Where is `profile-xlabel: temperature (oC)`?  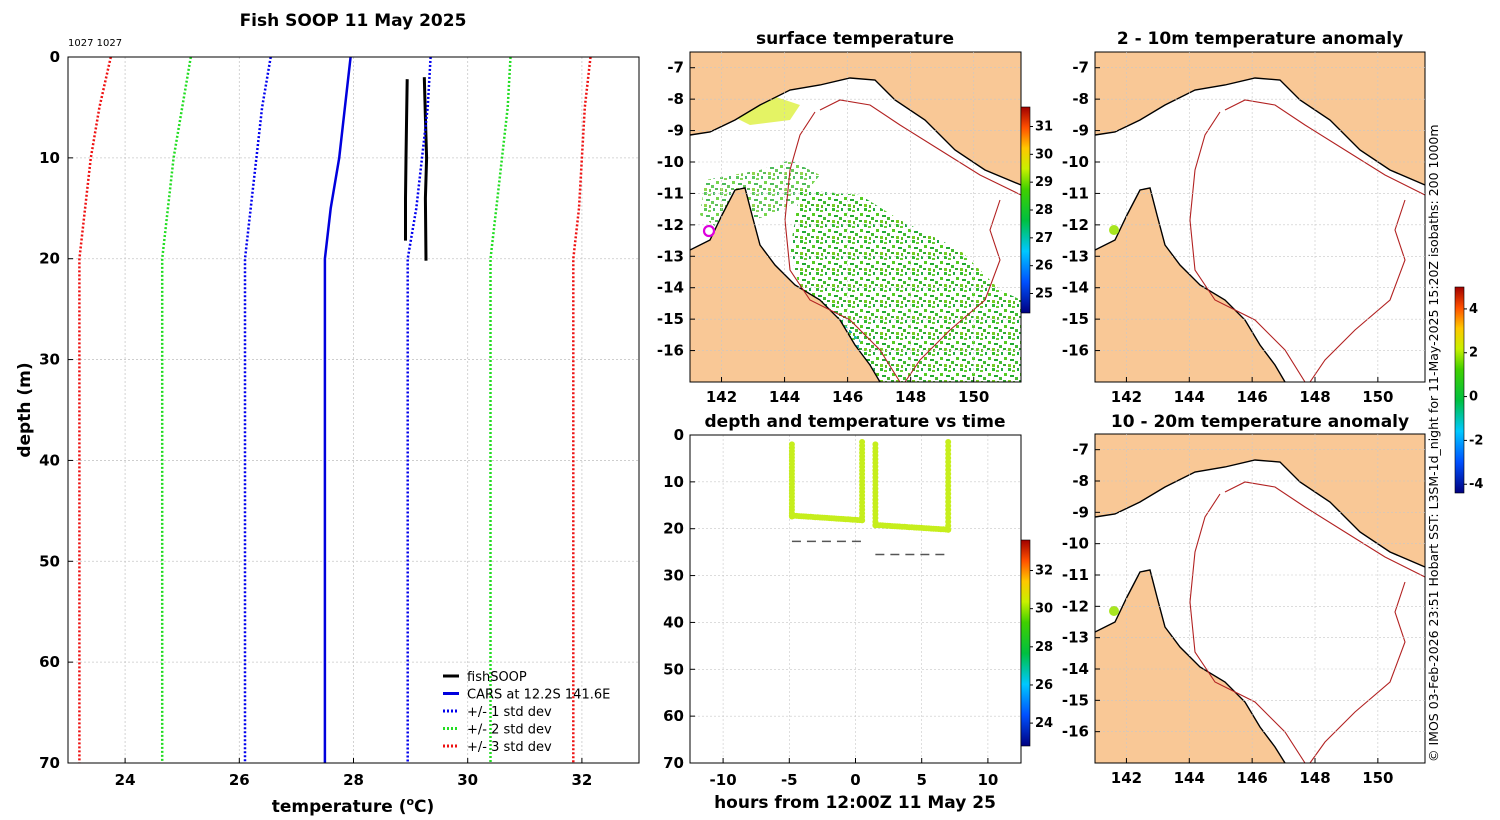 profile-xlabel: temperature (oC) is located at coordinates (353, 806).